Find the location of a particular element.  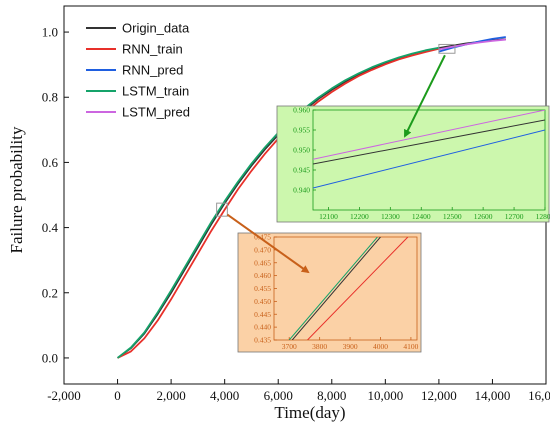

inset-x-tick-label: 12600 is located at coordinates (483, 216).